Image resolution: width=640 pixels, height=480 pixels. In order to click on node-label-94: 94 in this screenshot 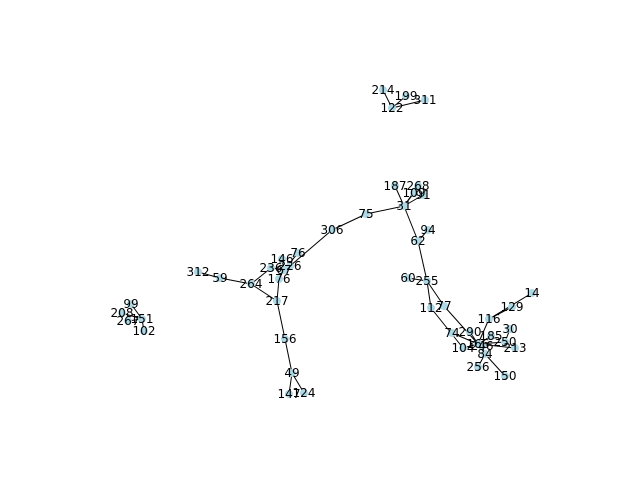, I will do `click(427, 230)`.